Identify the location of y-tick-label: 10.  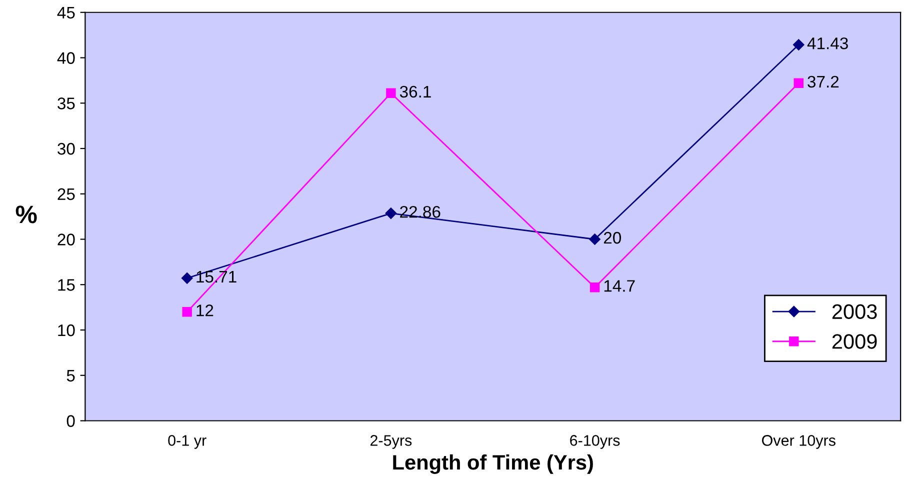
(66, 330).